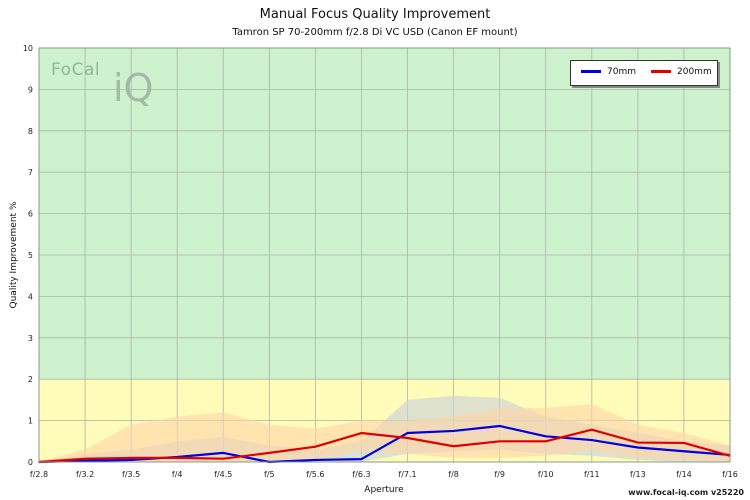 This screenshot has height=500, width=750. Describe the element at coordinates (30, 379) in the screenshot. I see `y-tick-label: 2` at that location.